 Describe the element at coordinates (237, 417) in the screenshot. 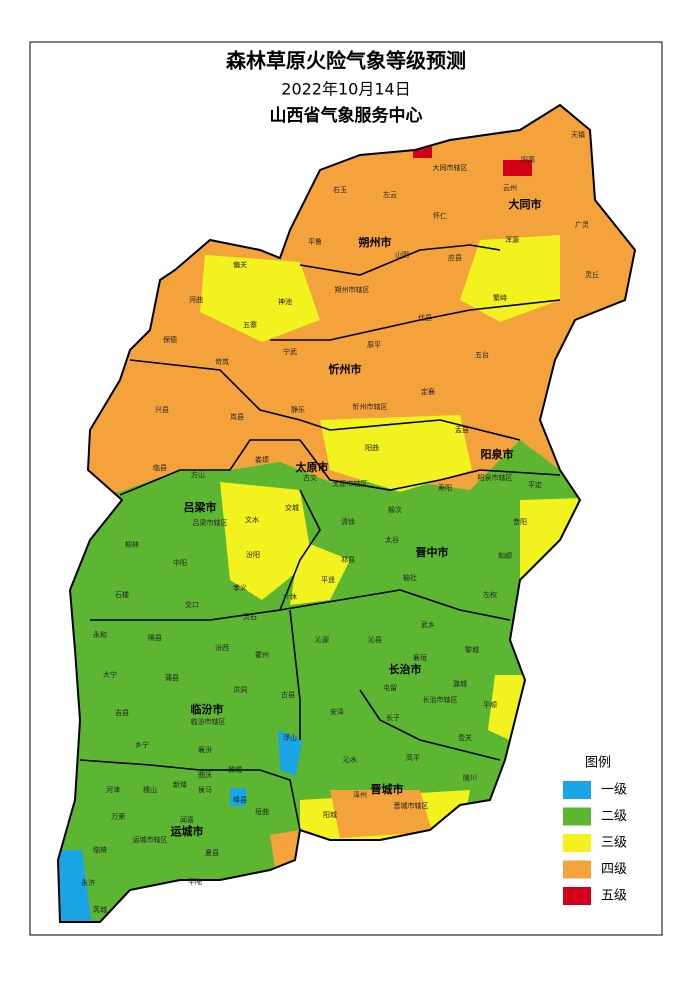

I see `county-label: 岚县` at that location.